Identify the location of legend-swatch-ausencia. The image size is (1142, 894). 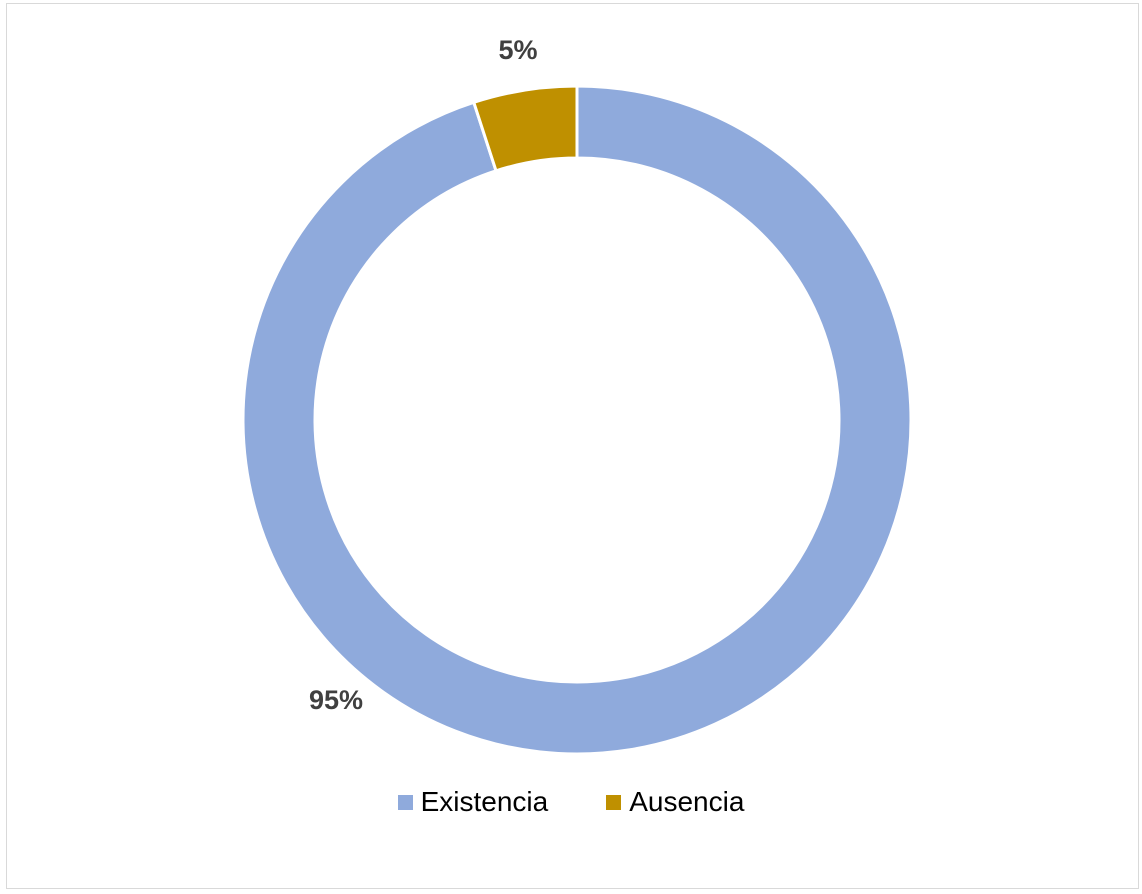
(614, 802).